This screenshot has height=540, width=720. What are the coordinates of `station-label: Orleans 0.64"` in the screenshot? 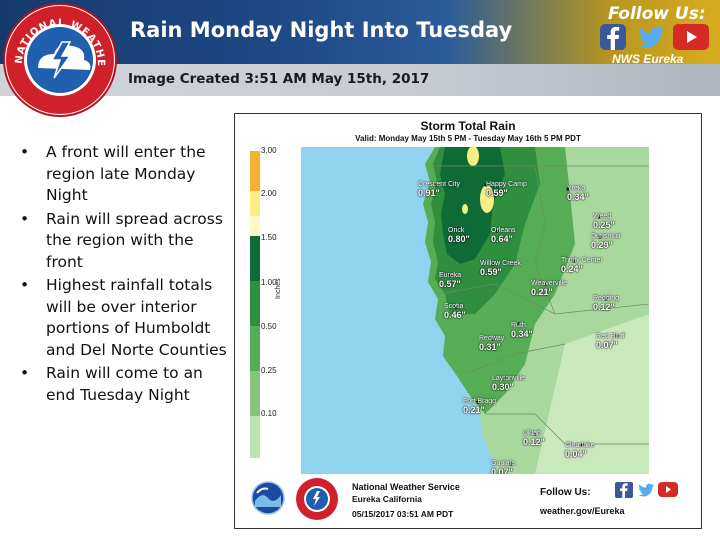 It's located at (503, 235).